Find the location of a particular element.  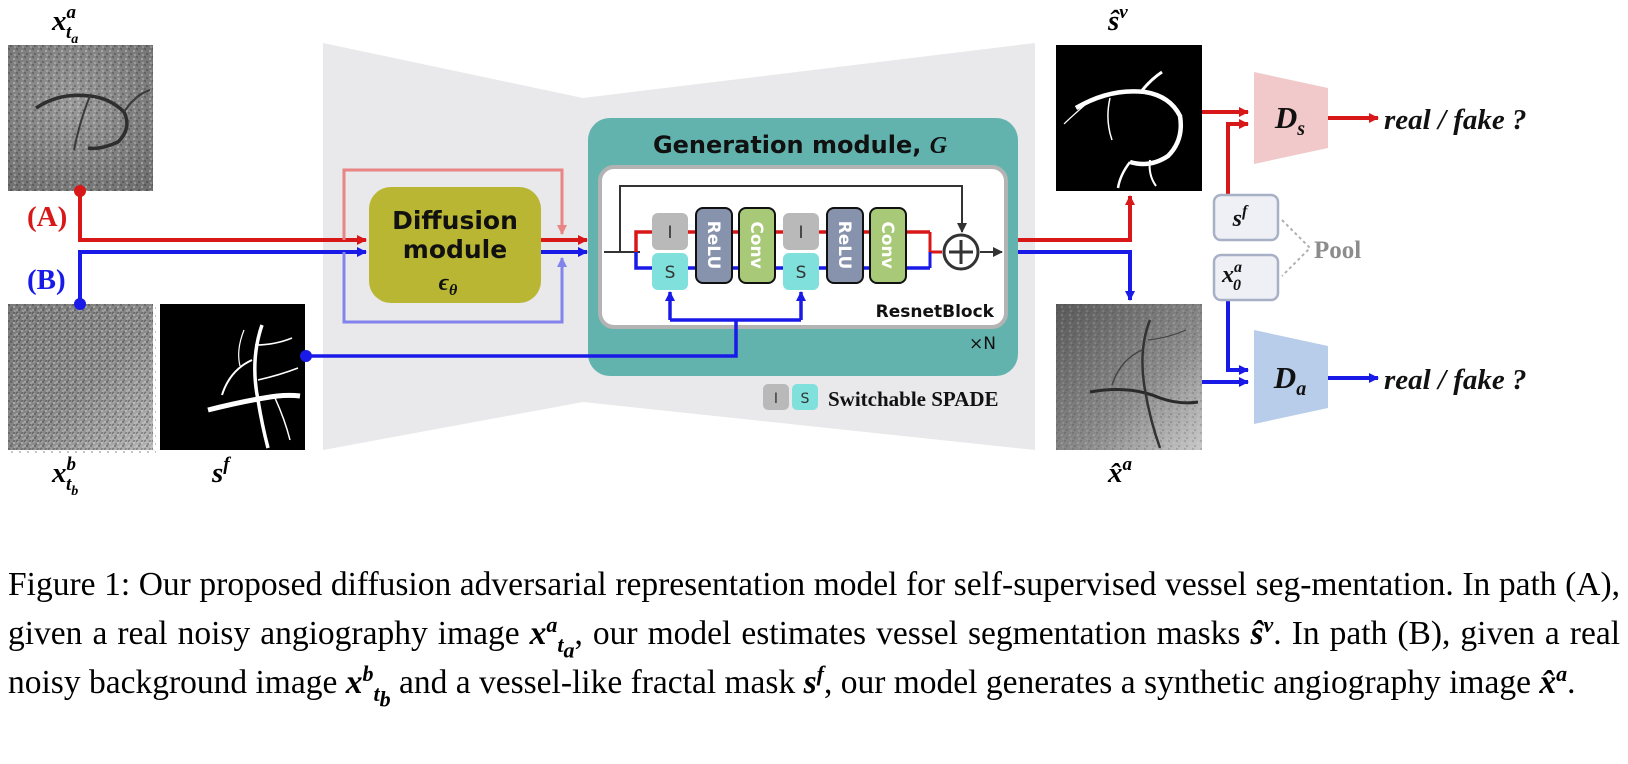

caption-math-out-seg: ŝv is located at coordinates (1262, 631).